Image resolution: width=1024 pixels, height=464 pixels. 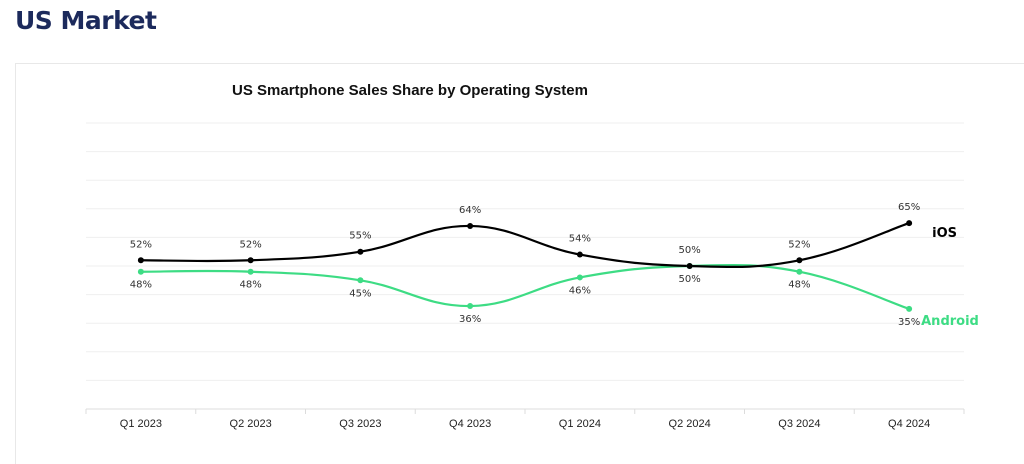 I want to click on x-tick-label: Q1 2024, so click(x=580, y=424).